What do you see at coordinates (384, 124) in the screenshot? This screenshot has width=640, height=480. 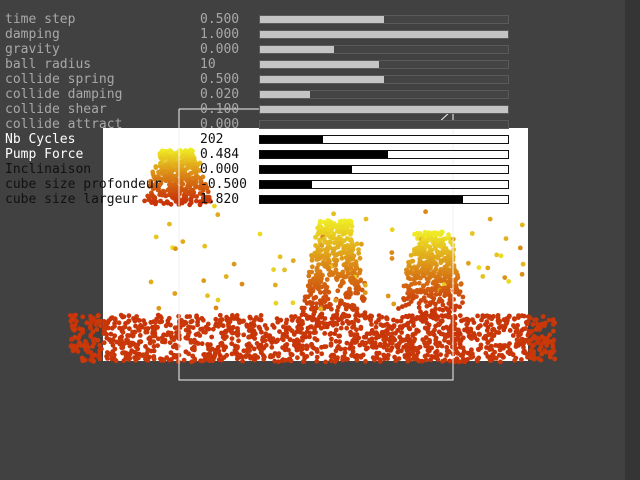 I see `param-slider-collide-attract` at bounding box center [384, 124].